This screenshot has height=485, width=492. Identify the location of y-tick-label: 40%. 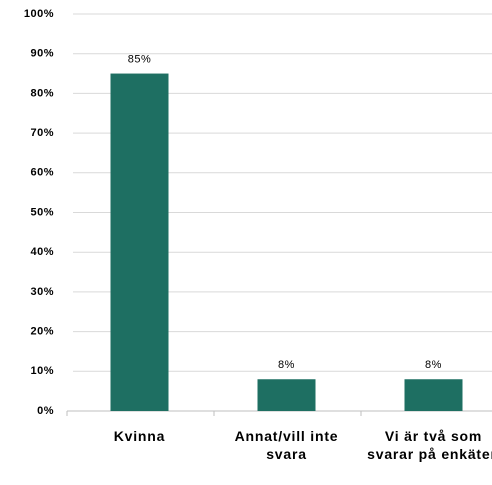
(42, 252).